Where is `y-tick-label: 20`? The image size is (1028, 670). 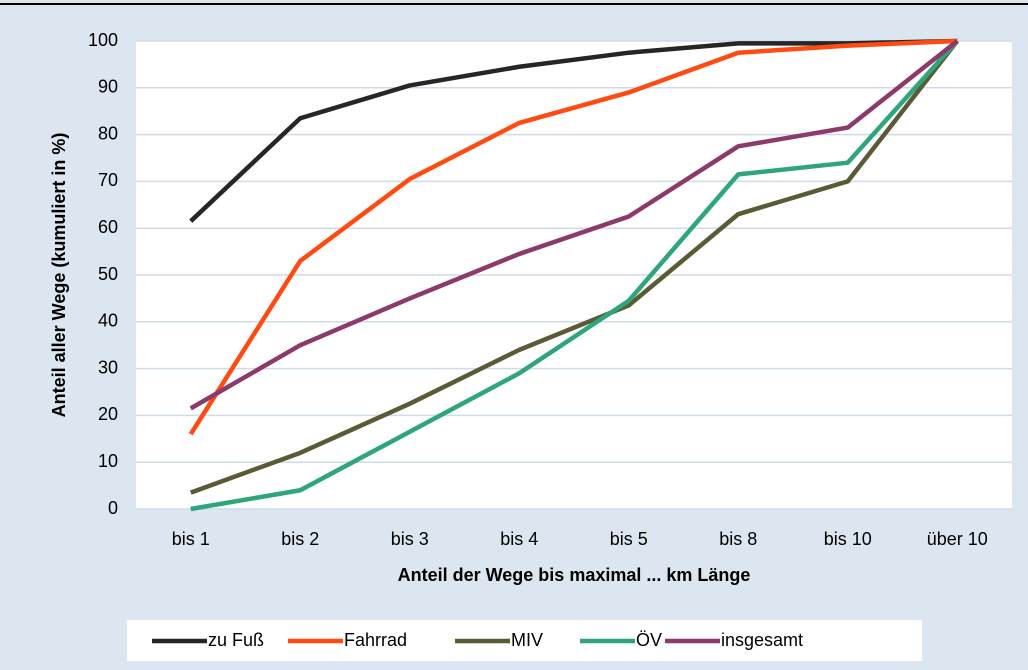 y-tick-label: 20 is located at coordinates (108, 414).